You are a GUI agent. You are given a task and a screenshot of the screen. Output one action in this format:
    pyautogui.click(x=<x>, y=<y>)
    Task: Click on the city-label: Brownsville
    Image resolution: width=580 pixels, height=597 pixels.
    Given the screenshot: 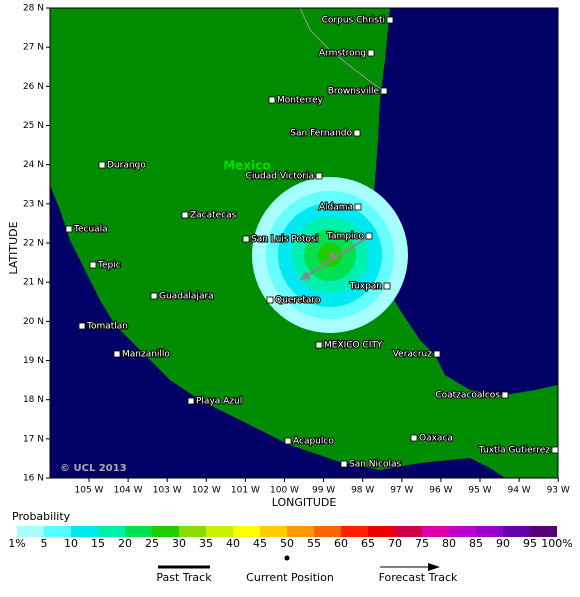 What is the action you would take?
    pyautogui.click(x=354, y=92)
    